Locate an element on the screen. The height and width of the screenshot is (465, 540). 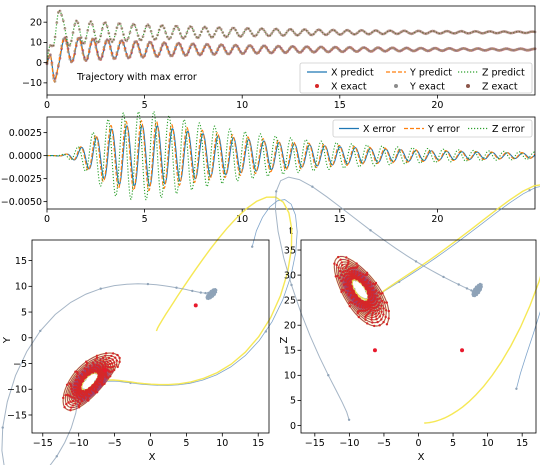
xy-y-ticks: −15 −10 −5 0 5 10 15 is located at coordinates (19, 338).